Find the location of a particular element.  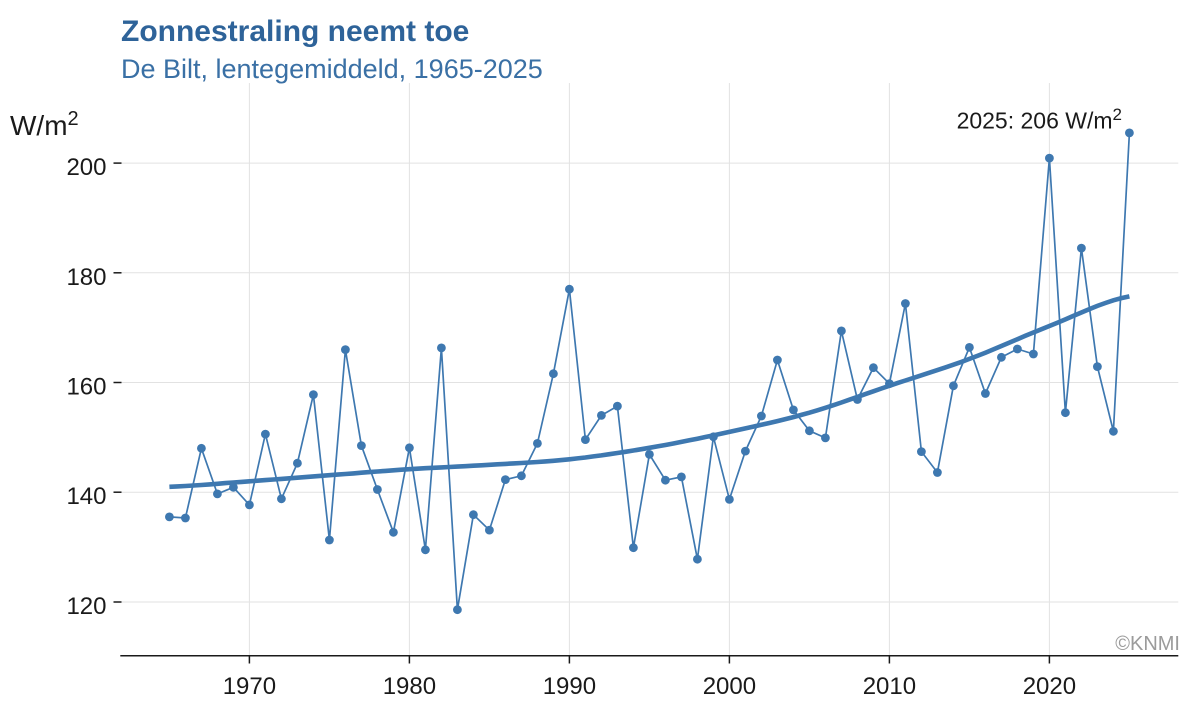

svg-text: 2025: 206 W/m2 is located at coordinates (1039, 119).